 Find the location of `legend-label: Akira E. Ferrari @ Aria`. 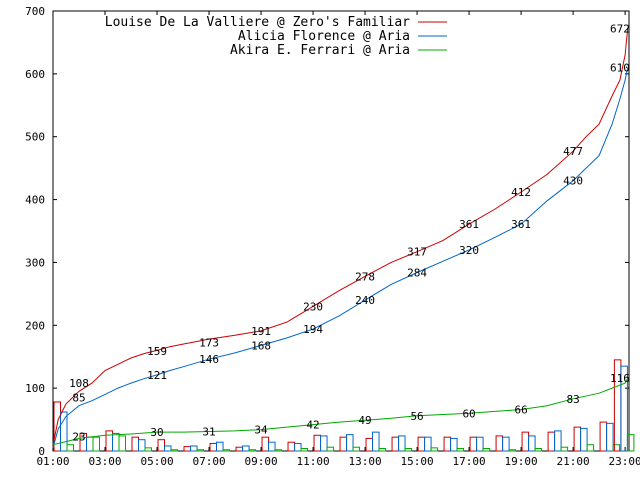

legend-label: Akira E. Ferrari @ Aria is located at coordinates (320, 50).